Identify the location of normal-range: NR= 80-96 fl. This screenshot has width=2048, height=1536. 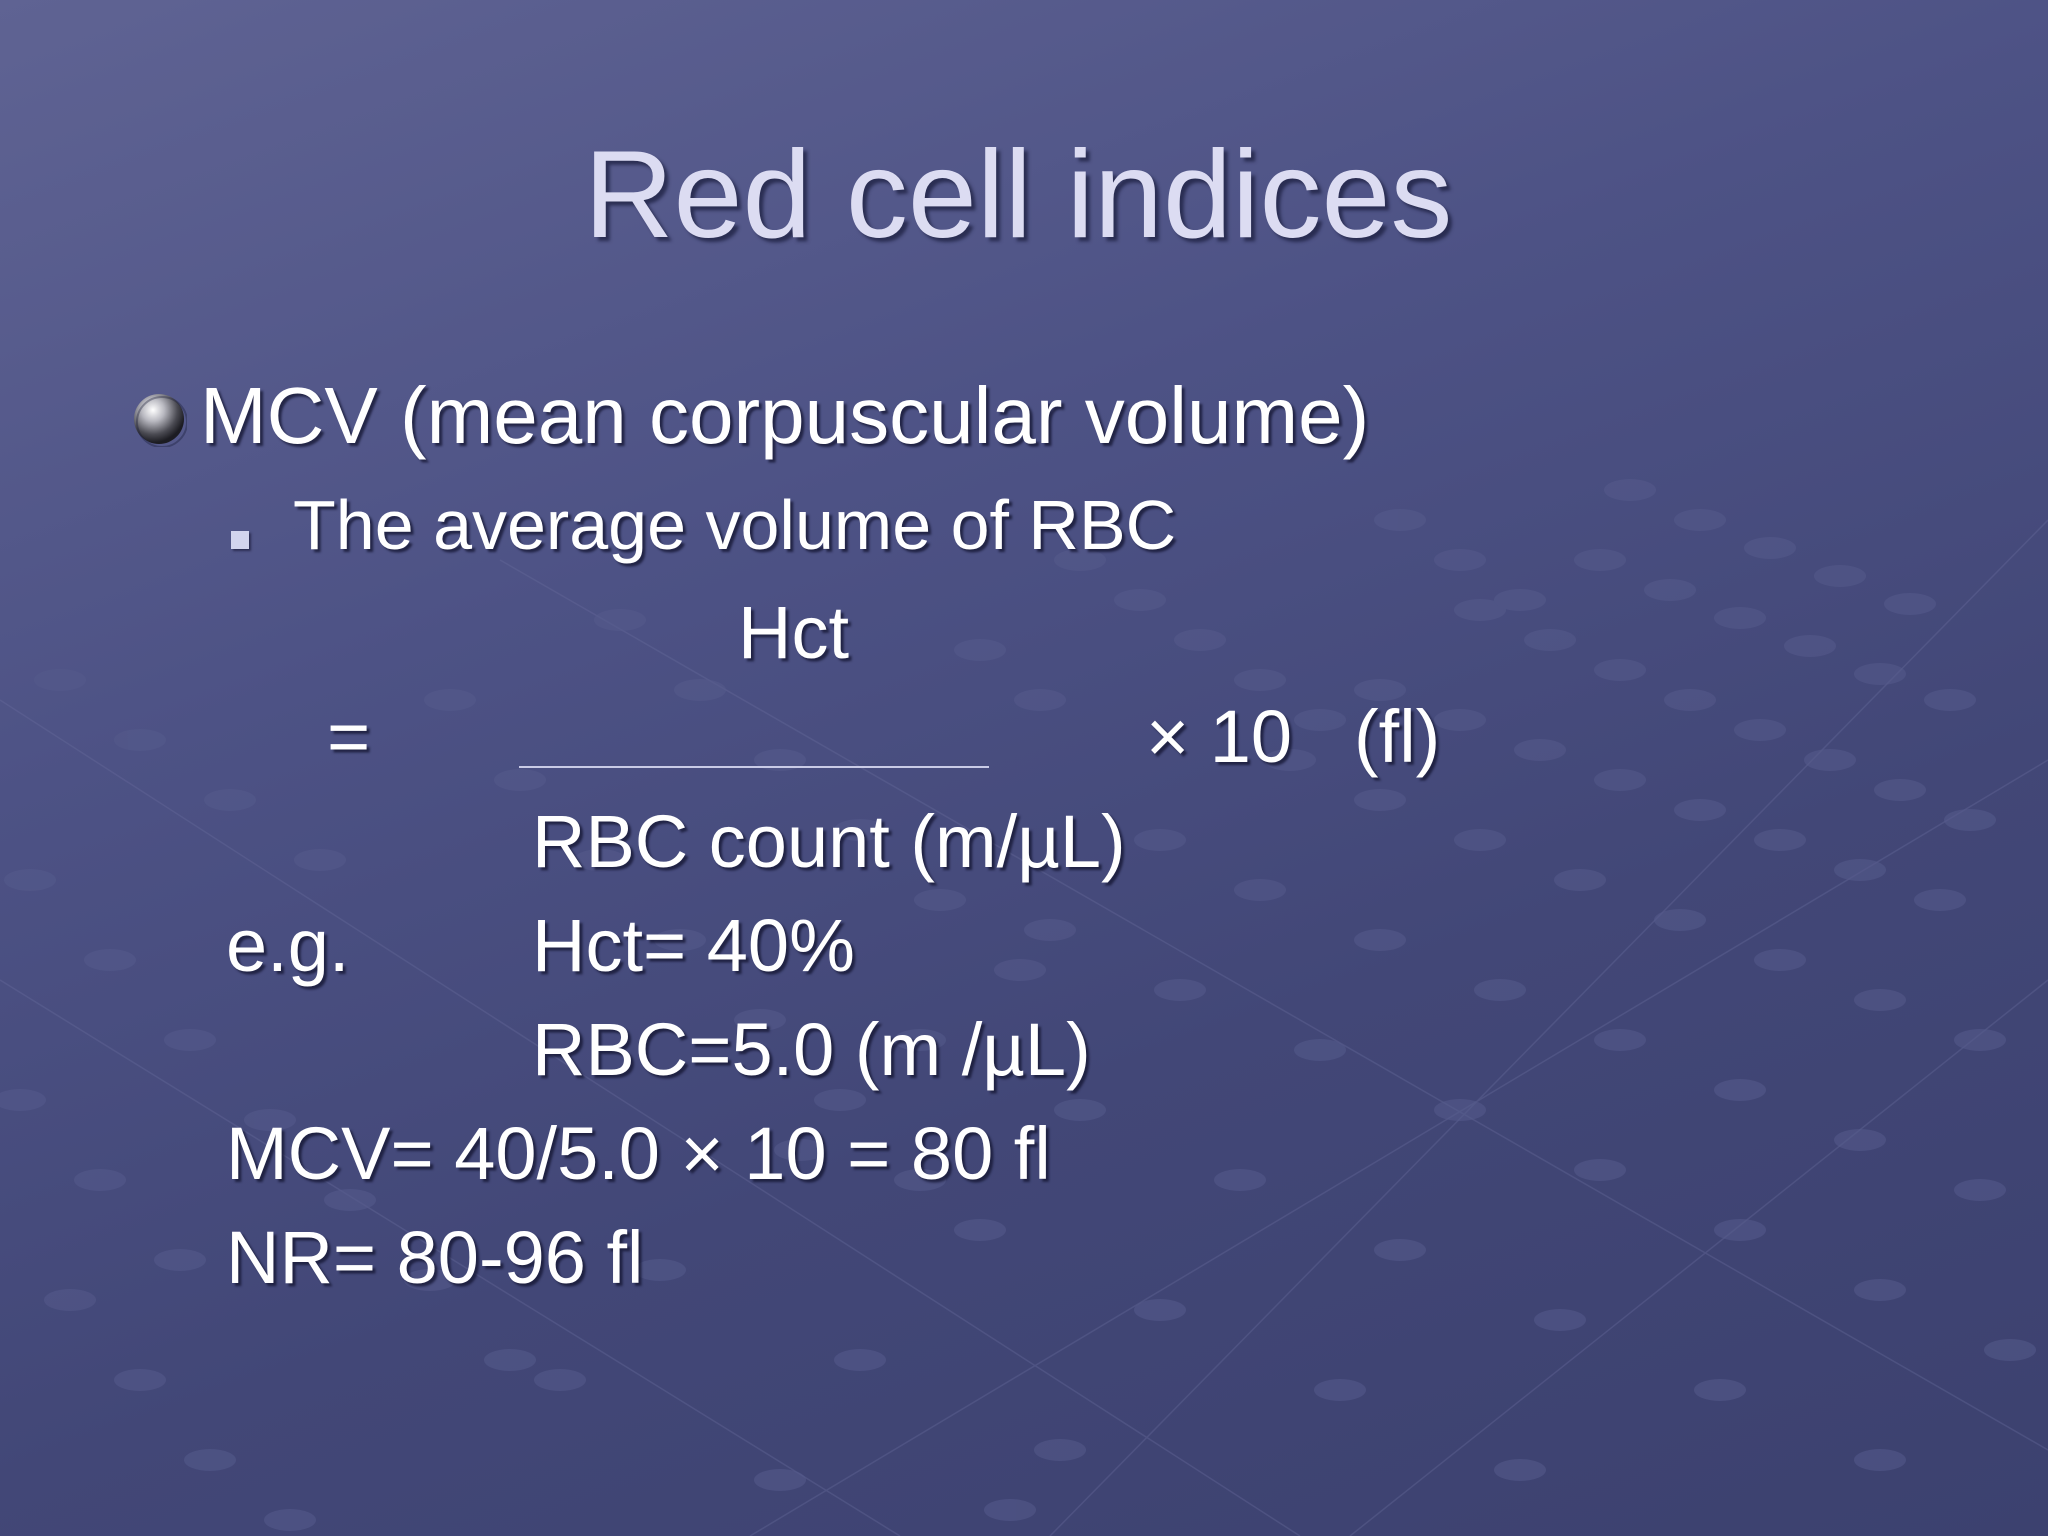
(435, 1257).